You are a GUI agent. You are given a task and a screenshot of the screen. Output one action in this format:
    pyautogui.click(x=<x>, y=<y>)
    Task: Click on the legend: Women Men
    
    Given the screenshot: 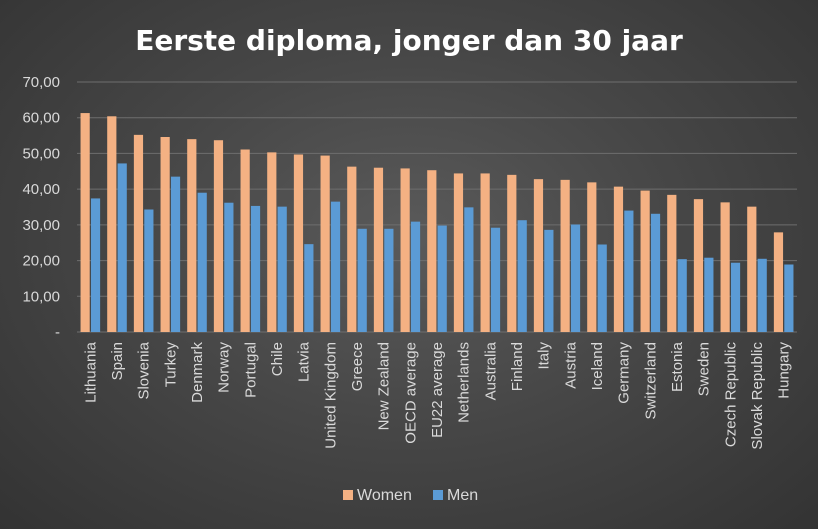 What is the action you would take?
    pyautogui.click(x=410, y=495)
    